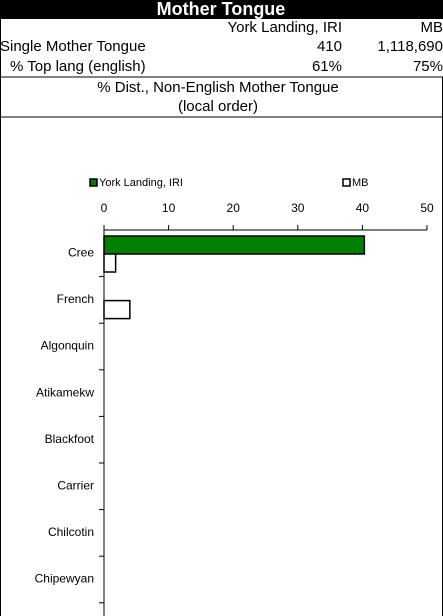 This screenshot has width=443, height=616. Describe the element at coordinates (284, 27) in the screenshot. I see `column-header: York Landing, IRI` at that location.